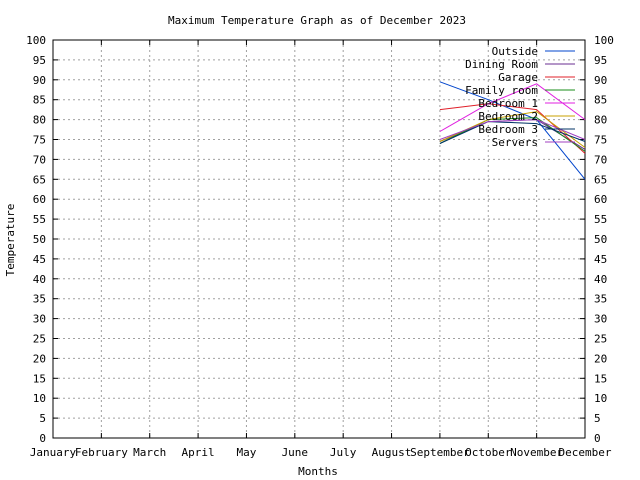  Describe the element at coordinates (600, 159) in the screenshot. I see `y2-tick-label: 70` at that location.